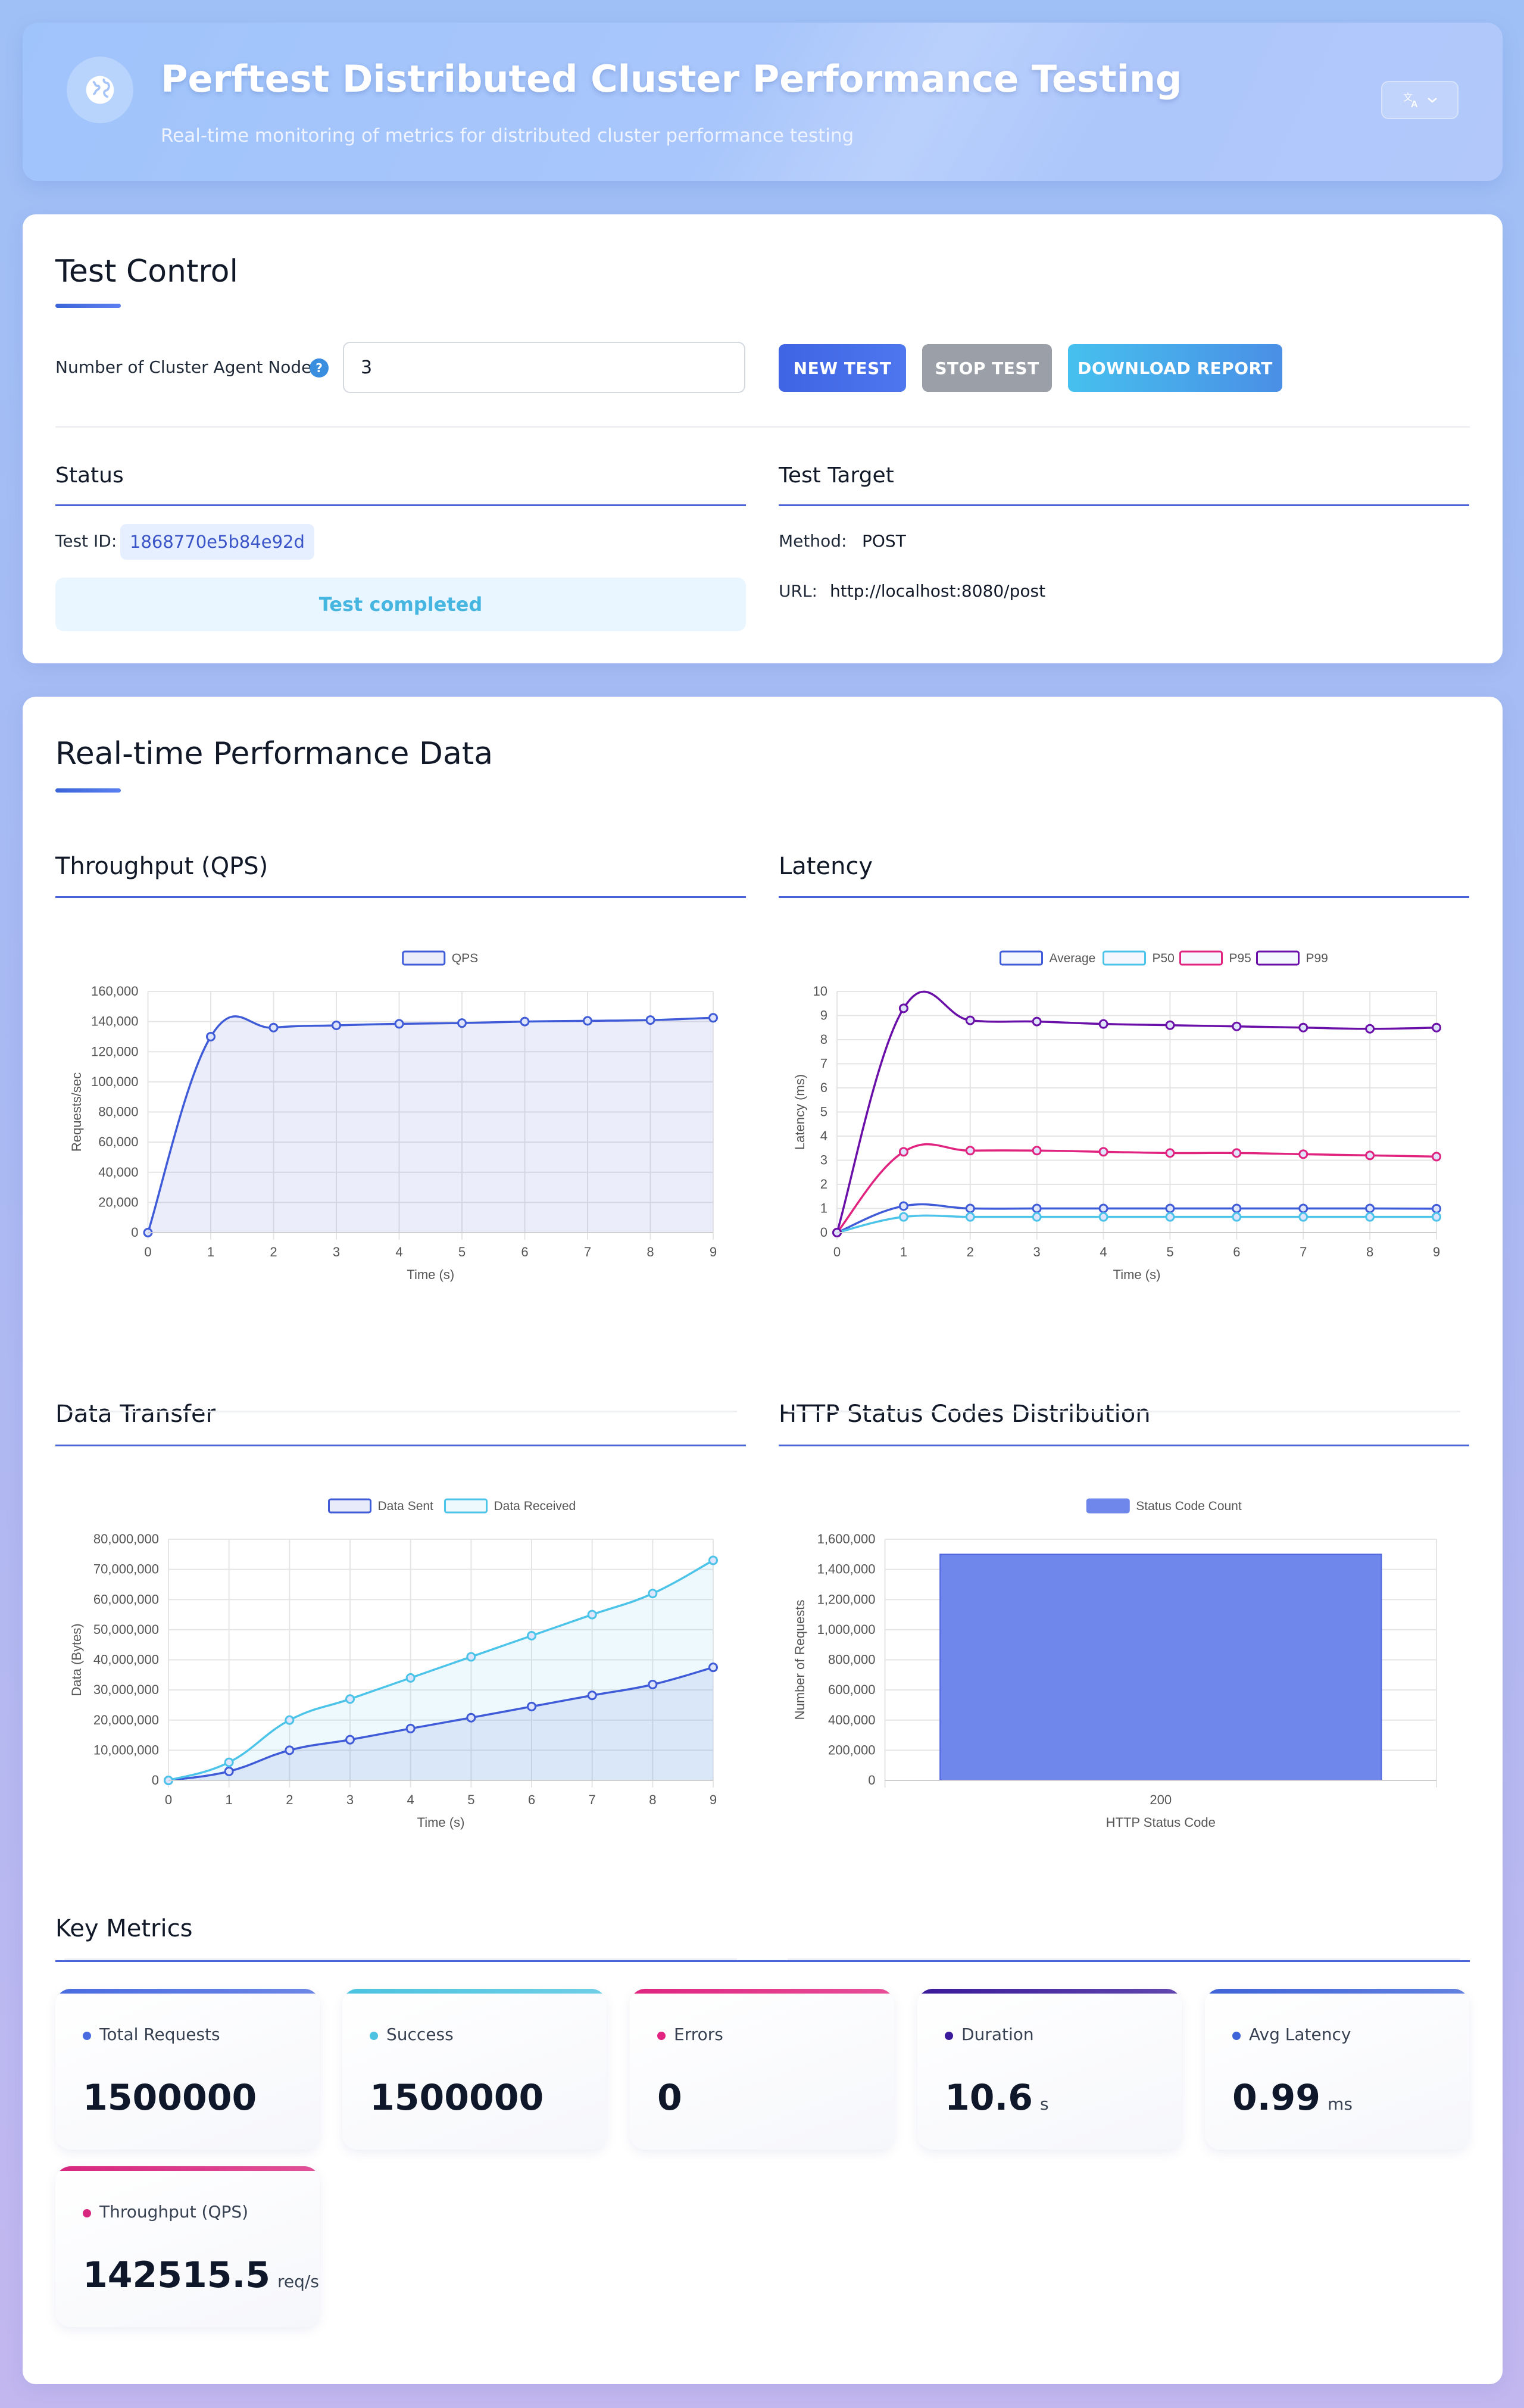  I want to click on y-axis-label: Data (Bytes), so click(76, 1659).